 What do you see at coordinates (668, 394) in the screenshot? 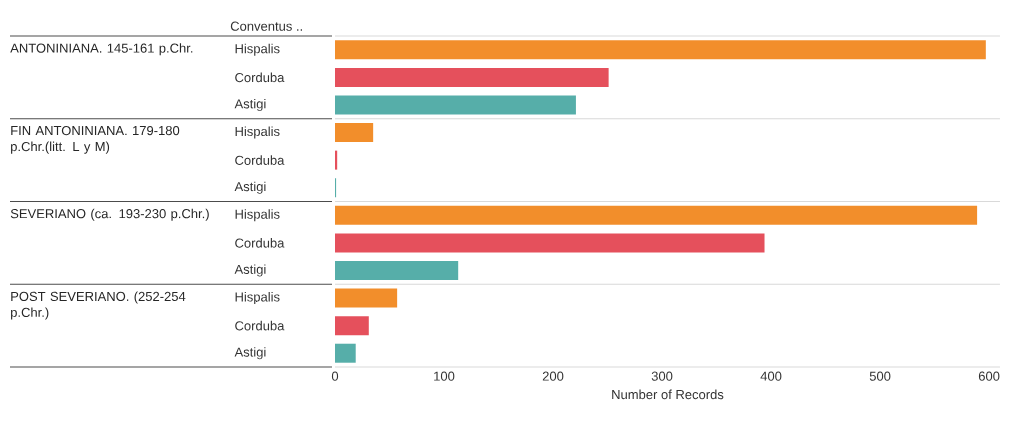
I see `x-axis-title: Number of Records` at bounding box center [668, 394].